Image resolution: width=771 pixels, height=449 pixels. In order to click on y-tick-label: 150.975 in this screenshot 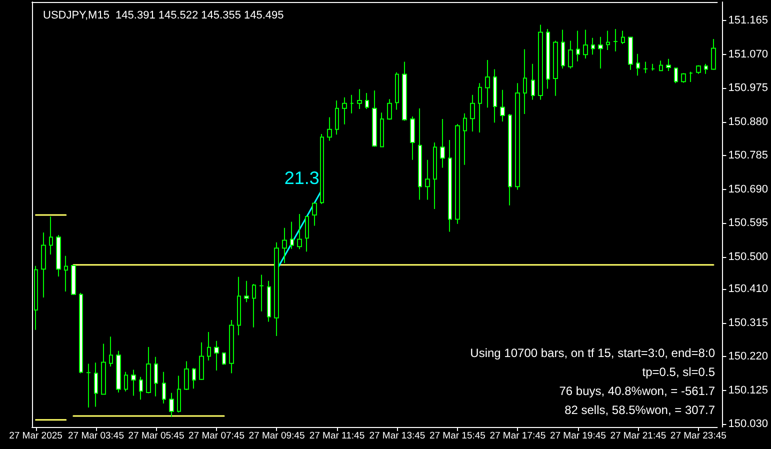, I will do `click(748, 88)`.